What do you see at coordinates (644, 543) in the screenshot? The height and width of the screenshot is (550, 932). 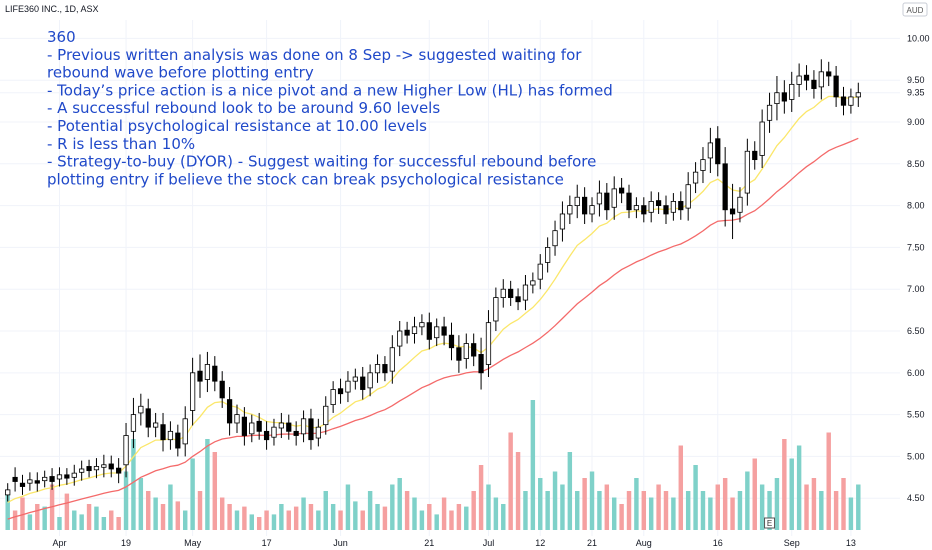 I see `x-tick-label: Aug` at bounding box center [644, 543].